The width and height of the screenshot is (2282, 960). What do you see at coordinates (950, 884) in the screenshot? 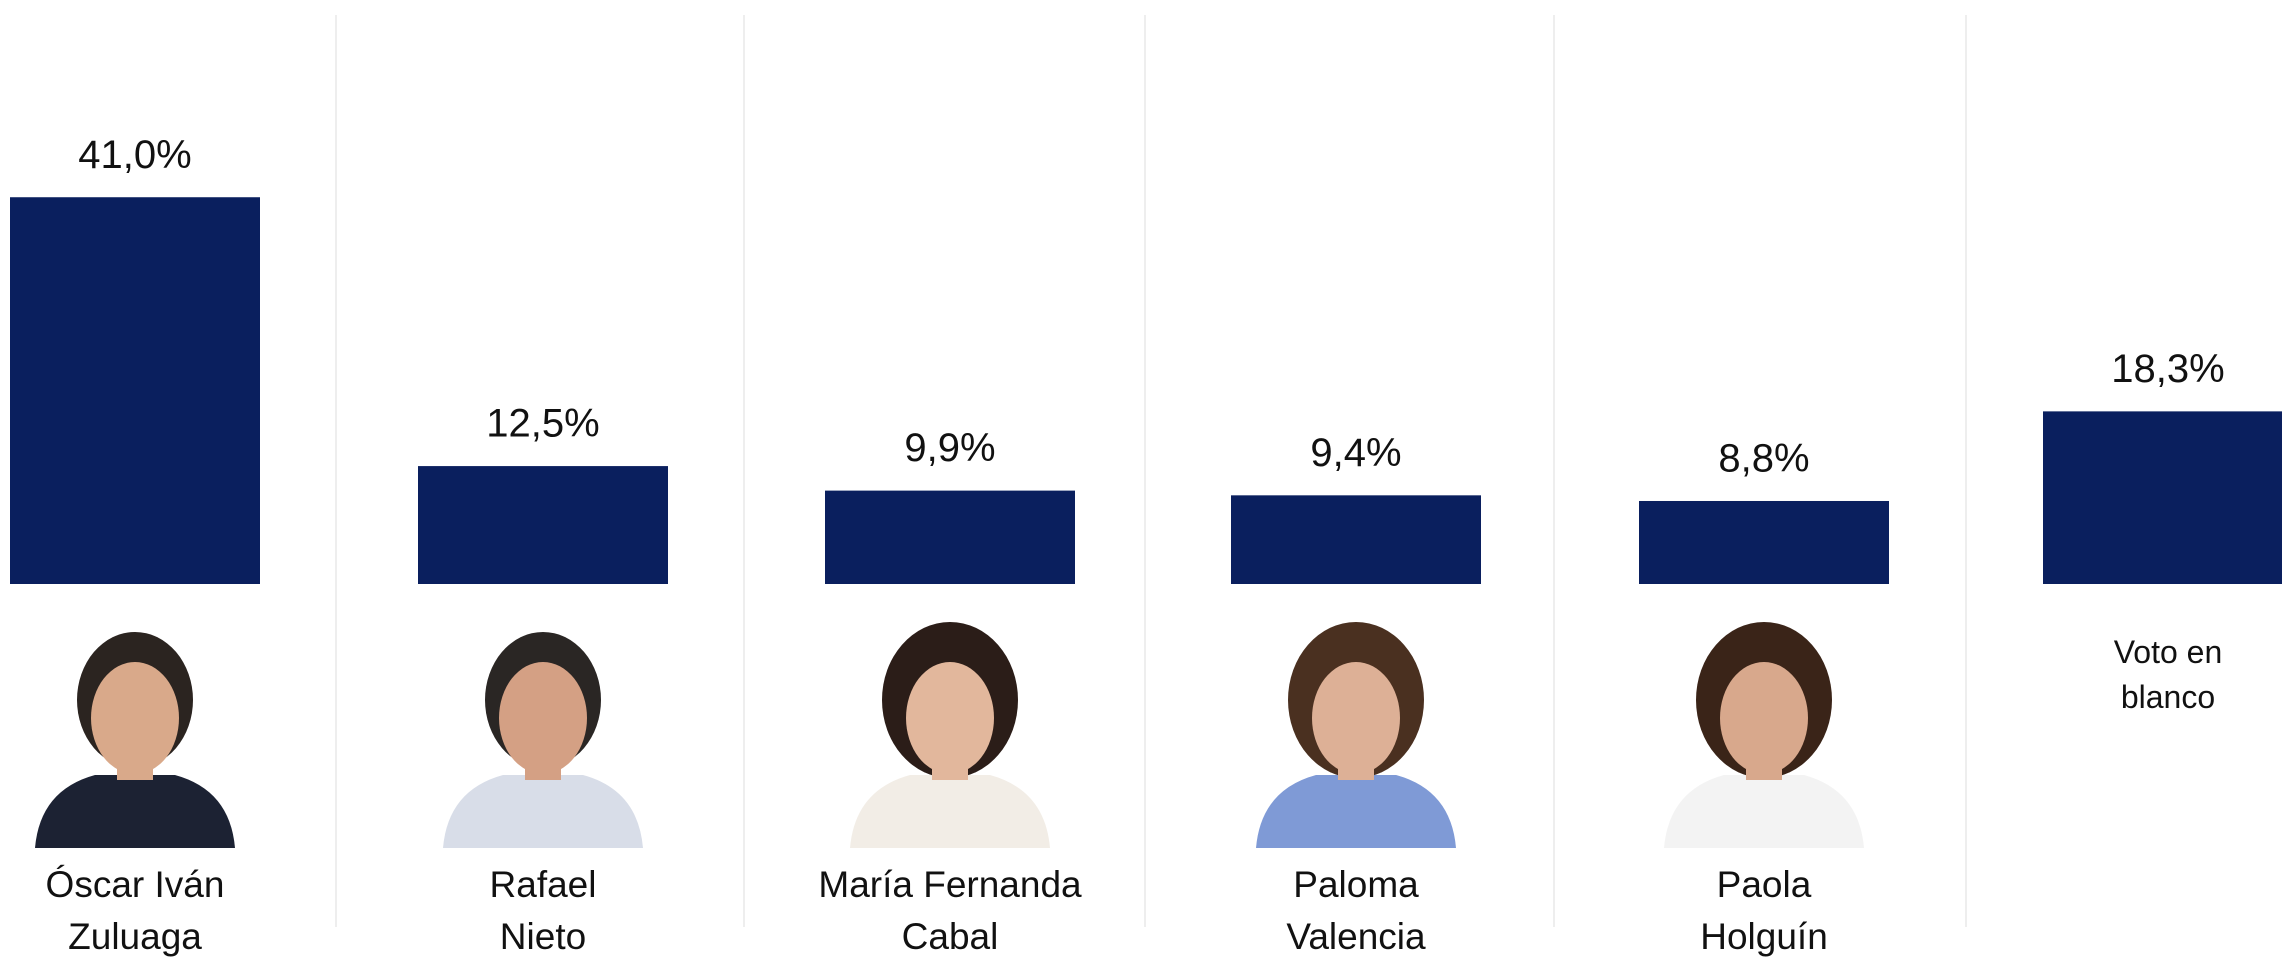
I see `label-line: María Fernanda` at bounding box center [950, 884].